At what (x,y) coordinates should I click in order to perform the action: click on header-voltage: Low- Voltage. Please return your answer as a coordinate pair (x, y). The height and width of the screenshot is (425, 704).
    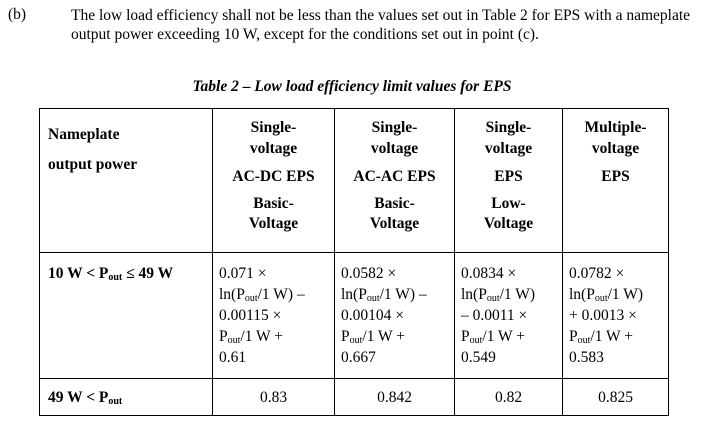
    Looking at the image, I should click on (508, 214).